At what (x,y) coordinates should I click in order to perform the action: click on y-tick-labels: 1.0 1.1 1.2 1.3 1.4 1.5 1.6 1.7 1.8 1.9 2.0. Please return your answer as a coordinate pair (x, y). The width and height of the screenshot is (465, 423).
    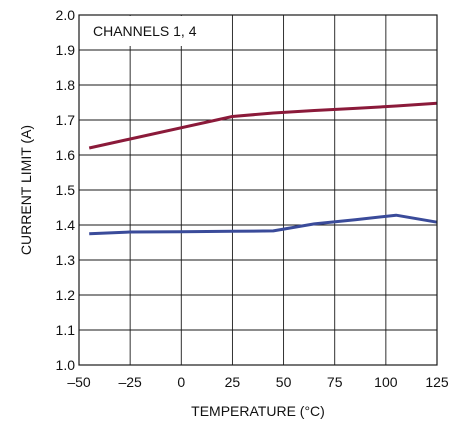
    Looking at the image, I should click on (66, 190).